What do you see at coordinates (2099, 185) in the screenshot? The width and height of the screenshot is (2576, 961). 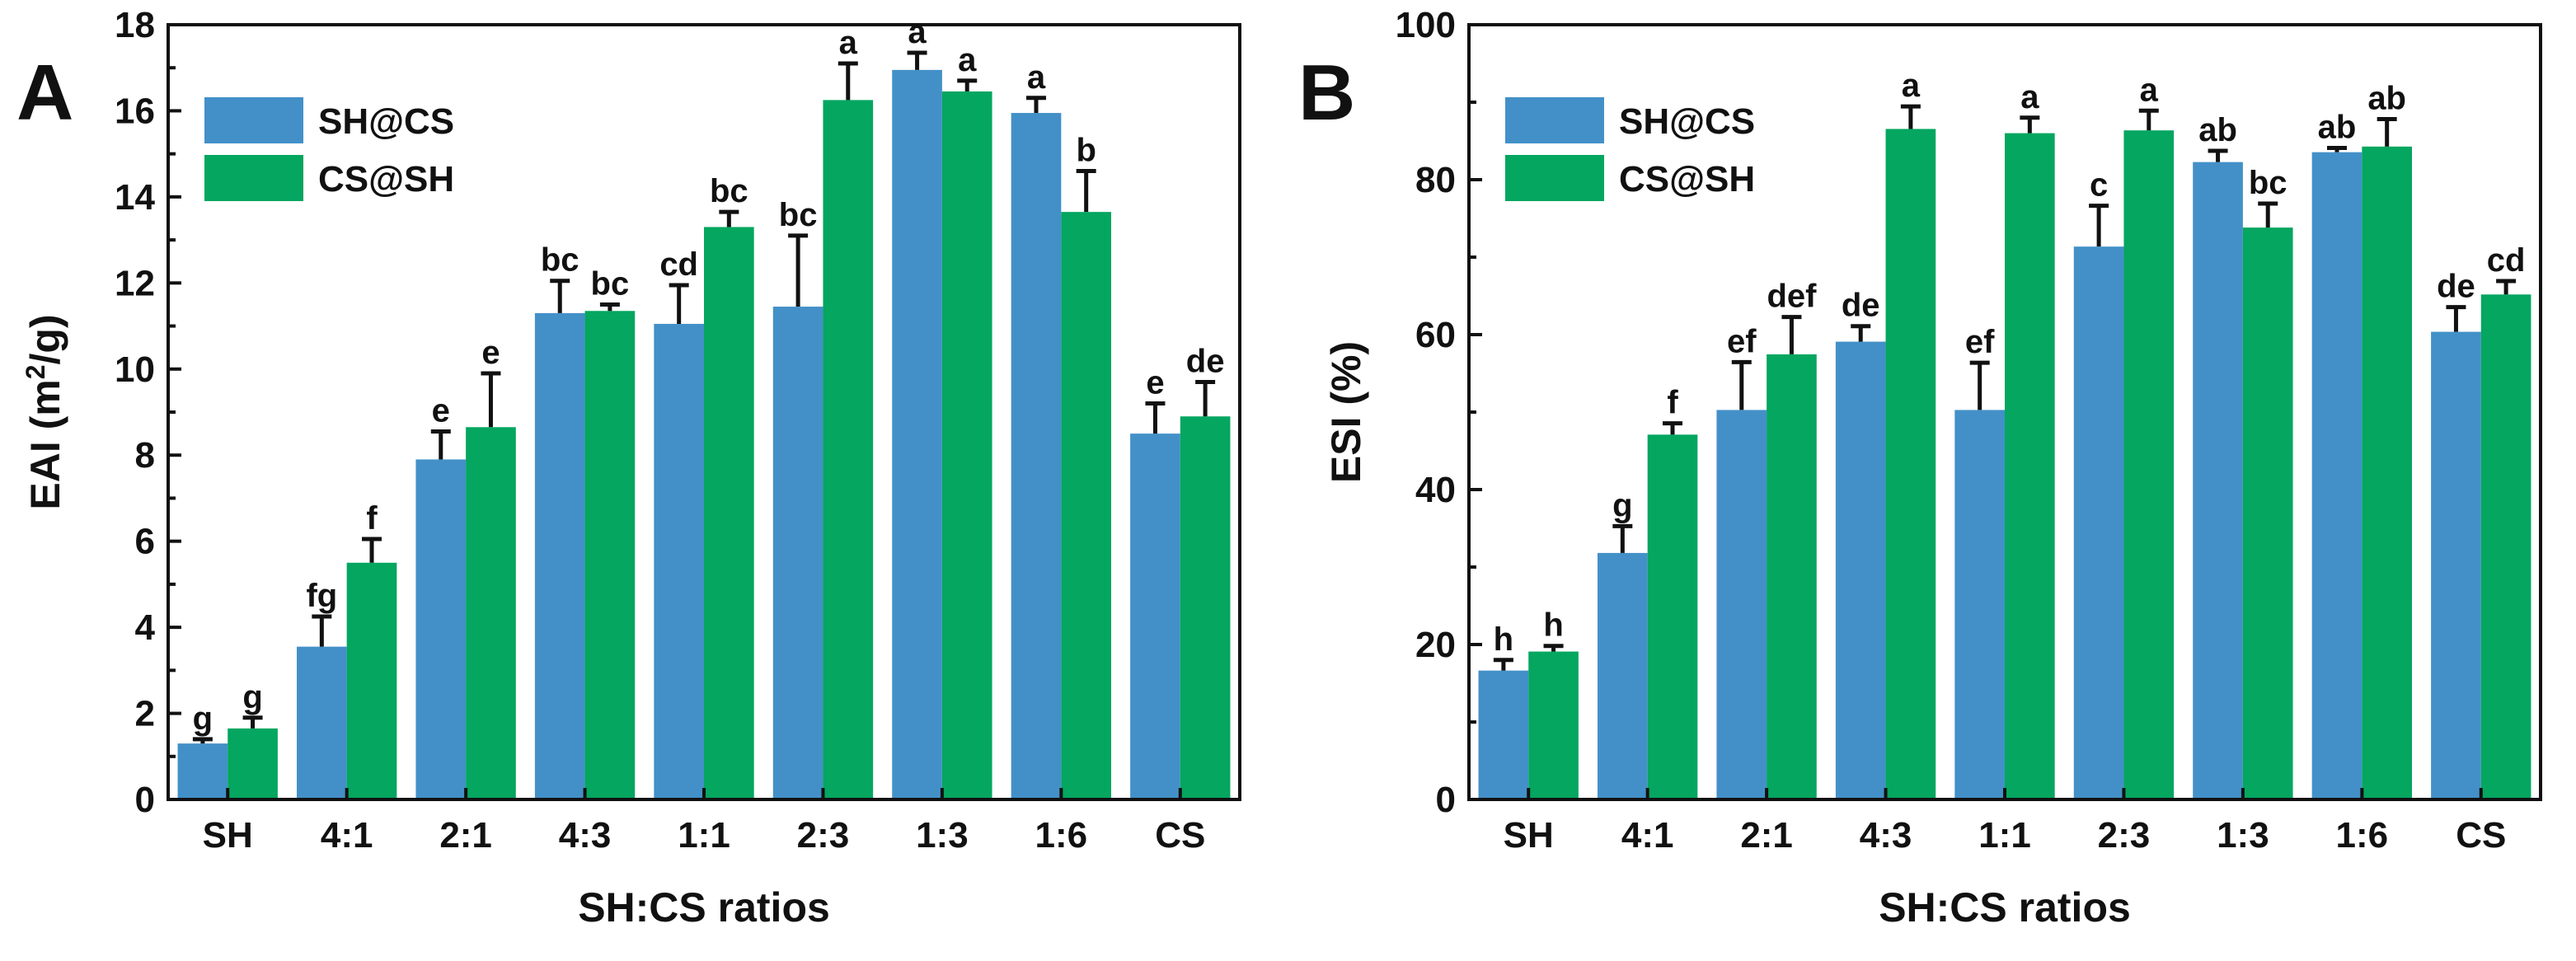 I see `significance-label: c` at bounding box center [2099, 185].